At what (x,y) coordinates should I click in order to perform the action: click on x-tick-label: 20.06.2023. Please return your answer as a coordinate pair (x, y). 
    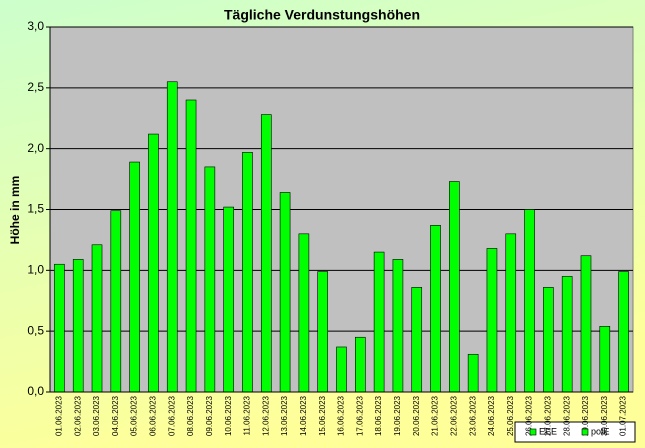
    Looking at the image, I should click on (416, 415).